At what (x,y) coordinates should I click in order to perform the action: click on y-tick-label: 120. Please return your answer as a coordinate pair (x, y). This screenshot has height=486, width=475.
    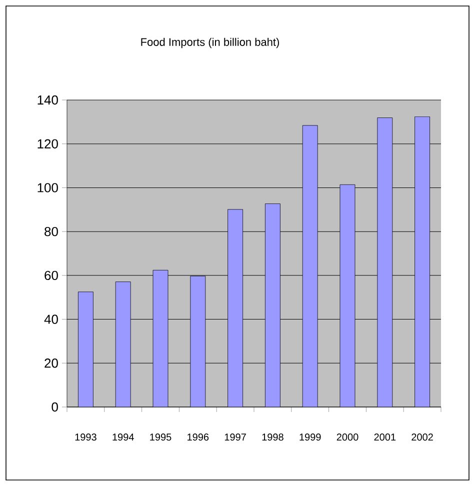
    Looking at the image, I should click on (48, 143).